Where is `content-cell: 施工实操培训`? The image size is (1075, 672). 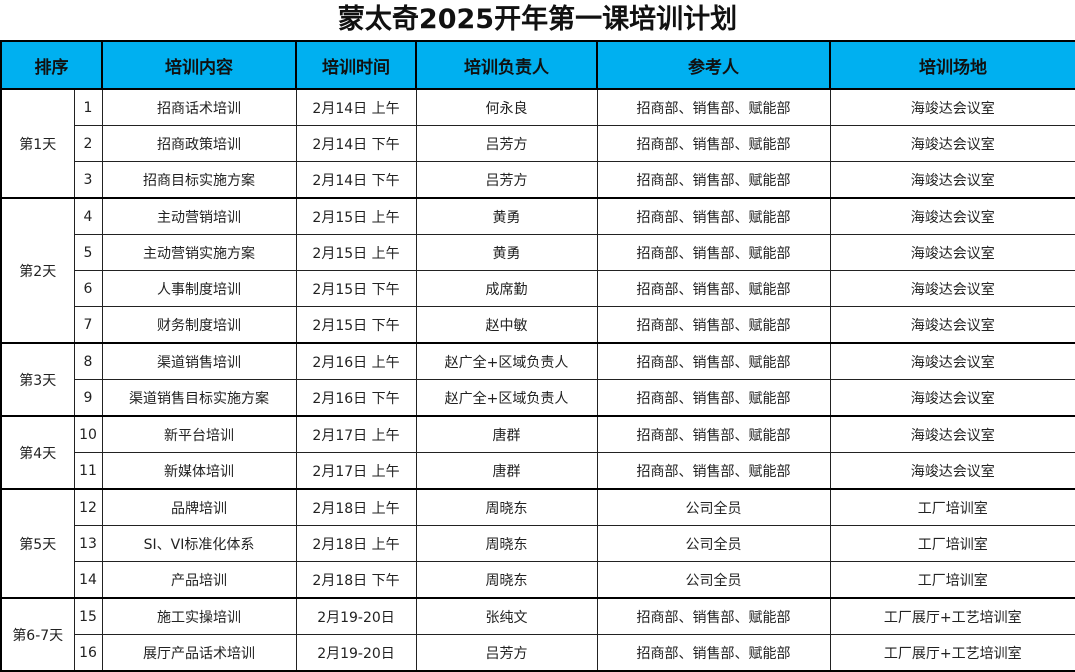 content-cell: 施工实操培训 is located at coordinates (199, 616).